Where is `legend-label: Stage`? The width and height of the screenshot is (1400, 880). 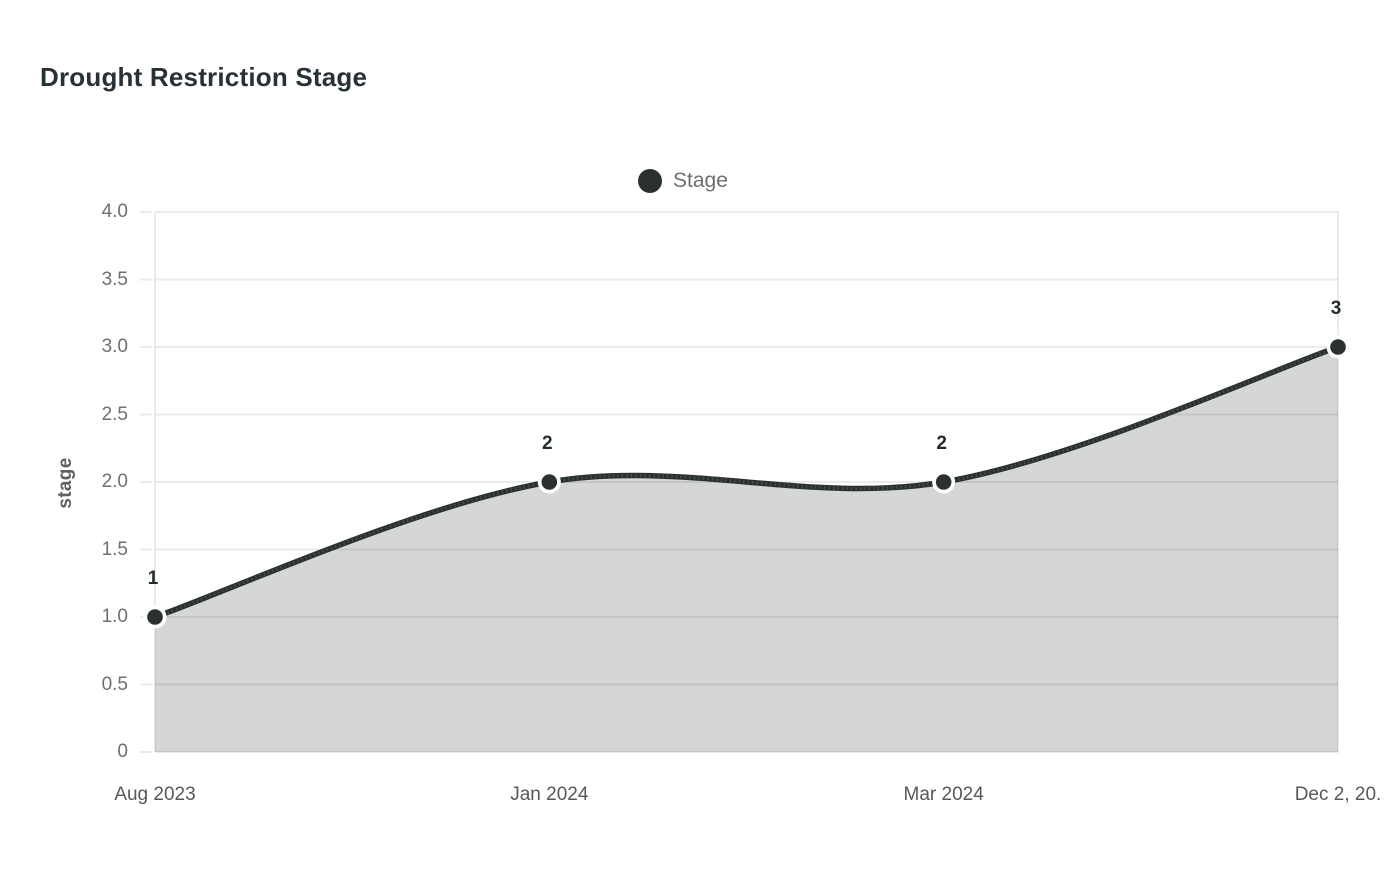 legend-label: Stage is located at coordinates (700, 180).